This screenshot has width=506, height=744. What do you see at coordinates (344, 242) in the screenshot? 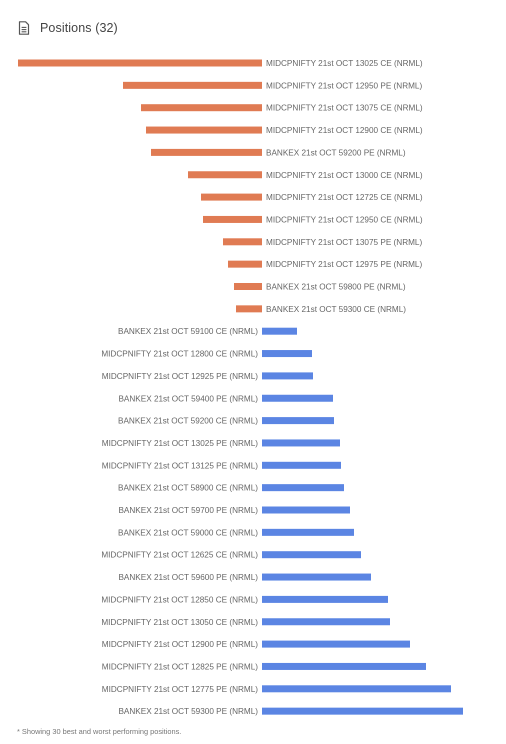
I see `bar-label: MIDCPNIFTY 21st OCT 13075 PE (NRML)` at bounding box center [344, 242].